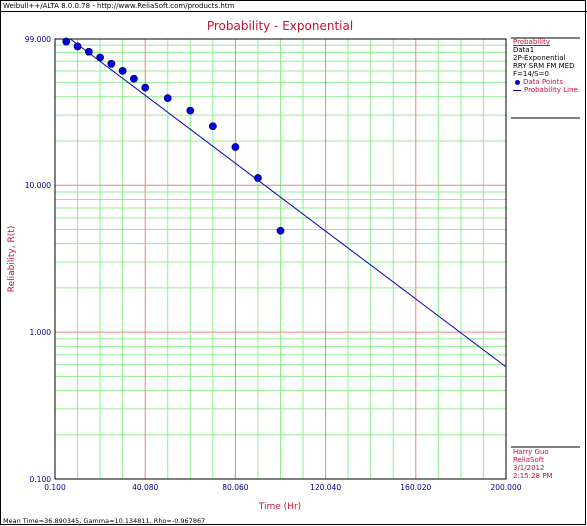  I want to click on credit-date: 3/1/2012, so click(529, 468).